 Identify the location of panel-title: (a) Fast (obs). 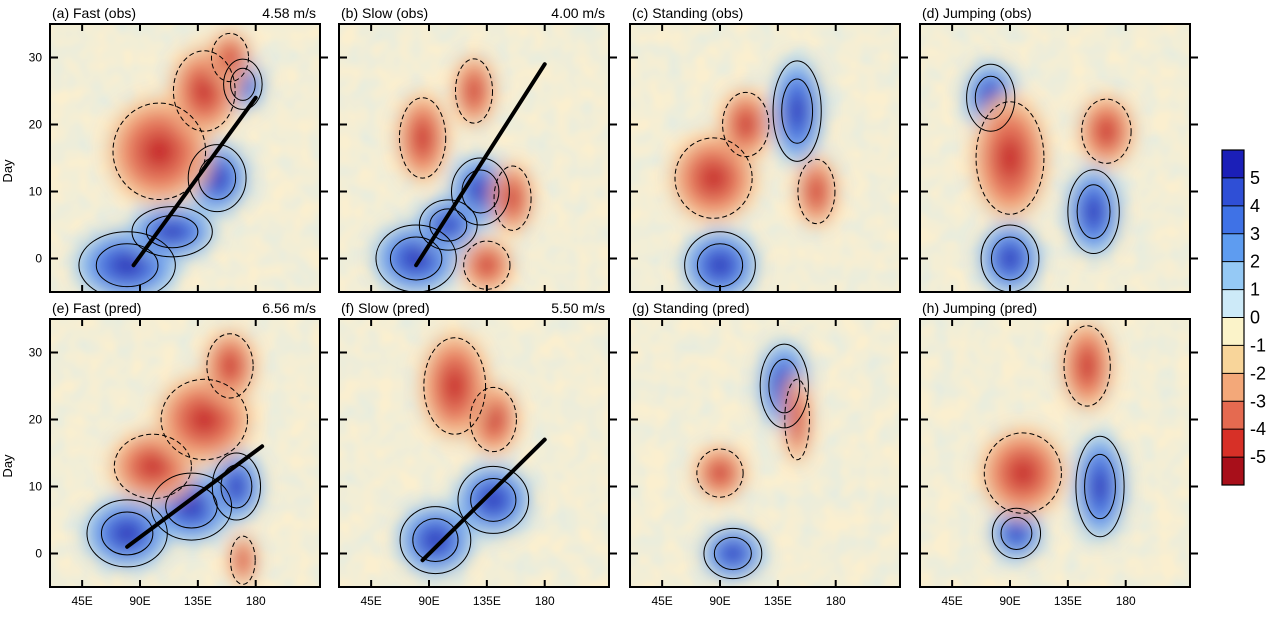
(94, 13).